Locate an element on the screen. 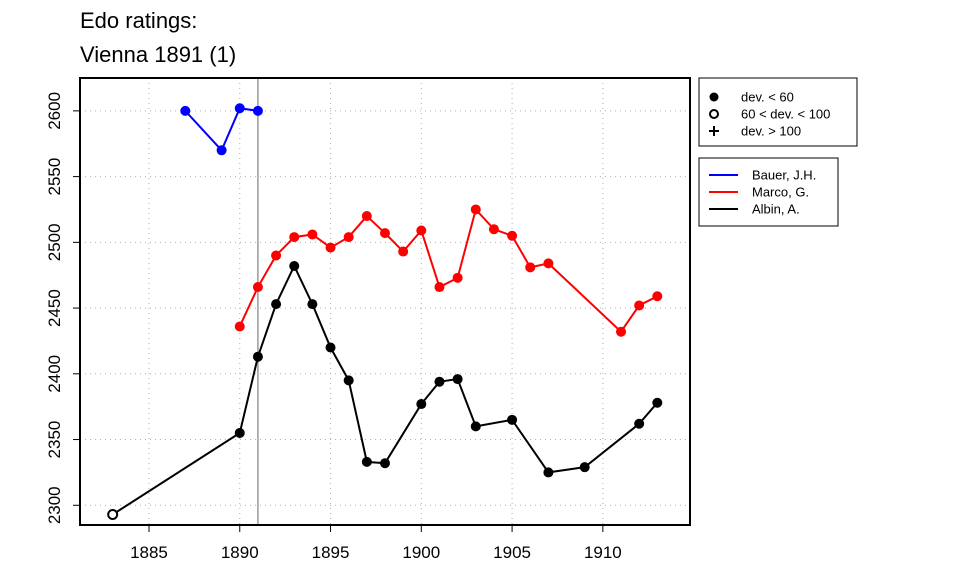  x-tick-label: 1895 is located at coordinates (331, 552).